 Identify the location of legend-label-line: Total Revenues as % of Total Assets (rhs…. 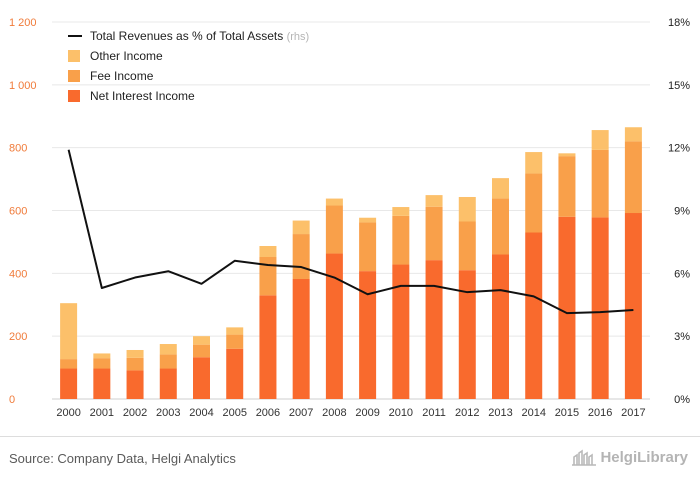
(199, 36).